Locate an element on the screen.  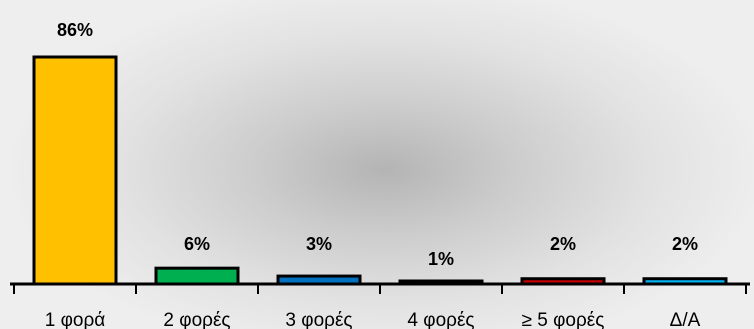
x-tick-label-1: 1 φορά is located at coordinates (75, 319).